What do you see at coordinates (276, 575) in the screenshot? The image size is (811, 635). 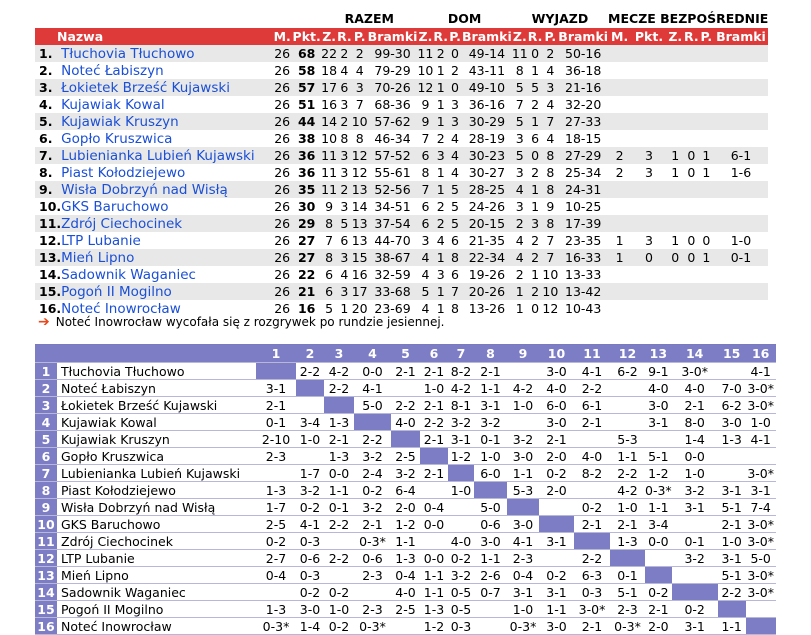 I see `matrix-result-cell: 0-4` at bounding box center [276, 575].